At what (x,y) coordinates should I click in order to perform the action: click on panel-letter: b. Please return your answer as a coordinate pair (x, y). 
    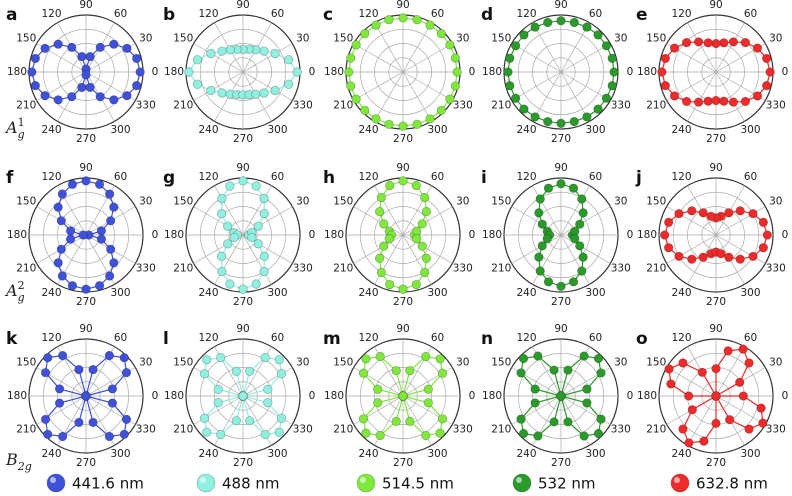
    Looking at the image, I should click on (169, 15).